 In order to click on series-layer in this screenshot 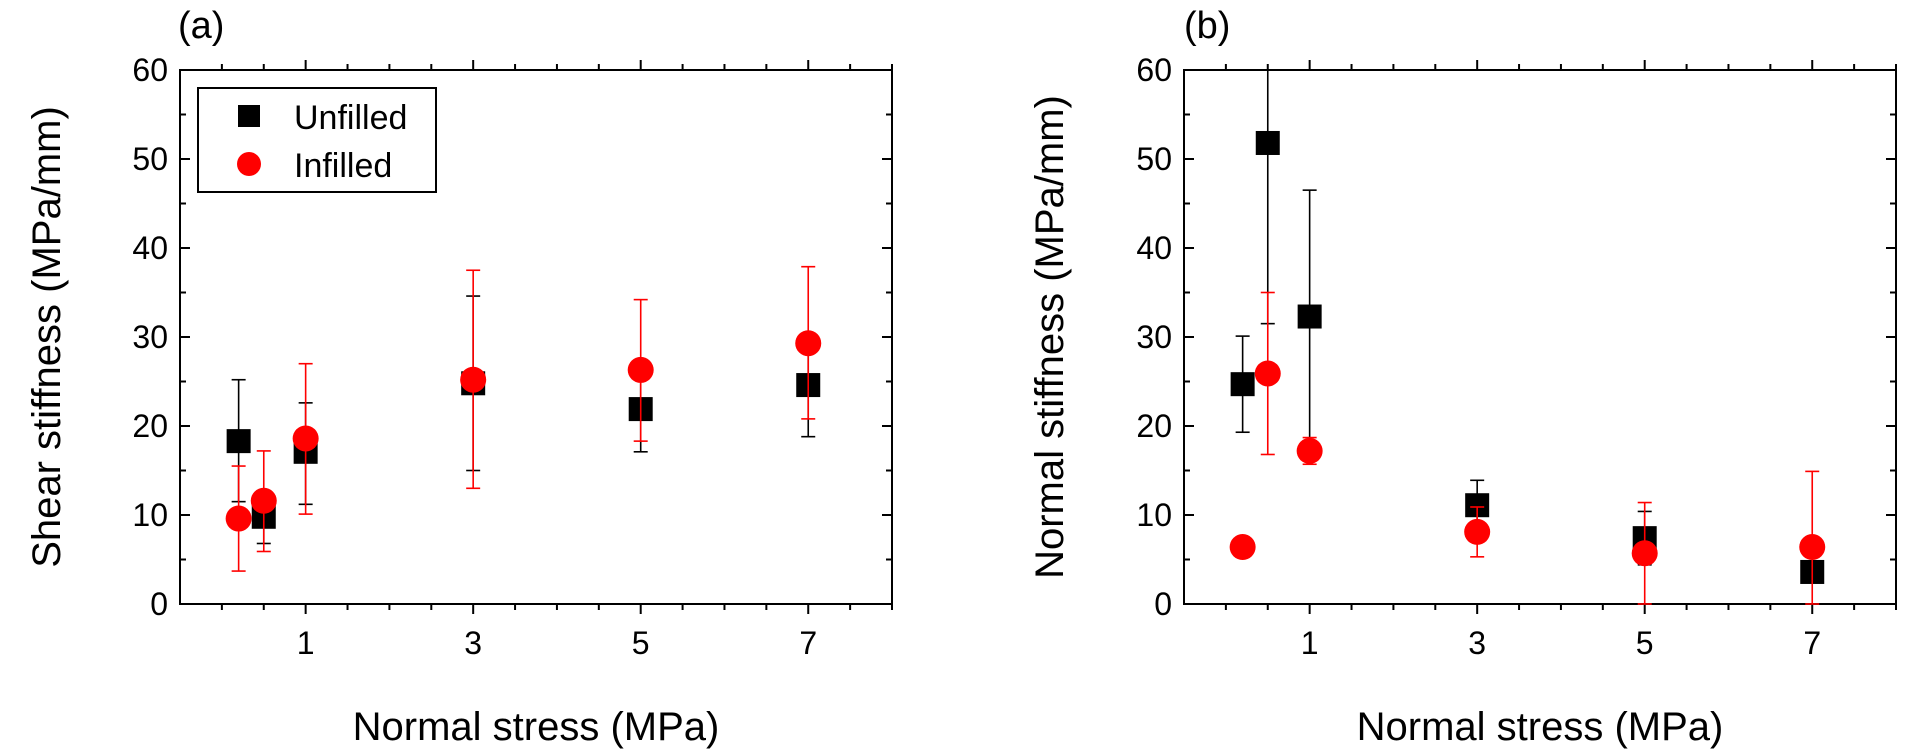, I will do `click(523, 418)`.